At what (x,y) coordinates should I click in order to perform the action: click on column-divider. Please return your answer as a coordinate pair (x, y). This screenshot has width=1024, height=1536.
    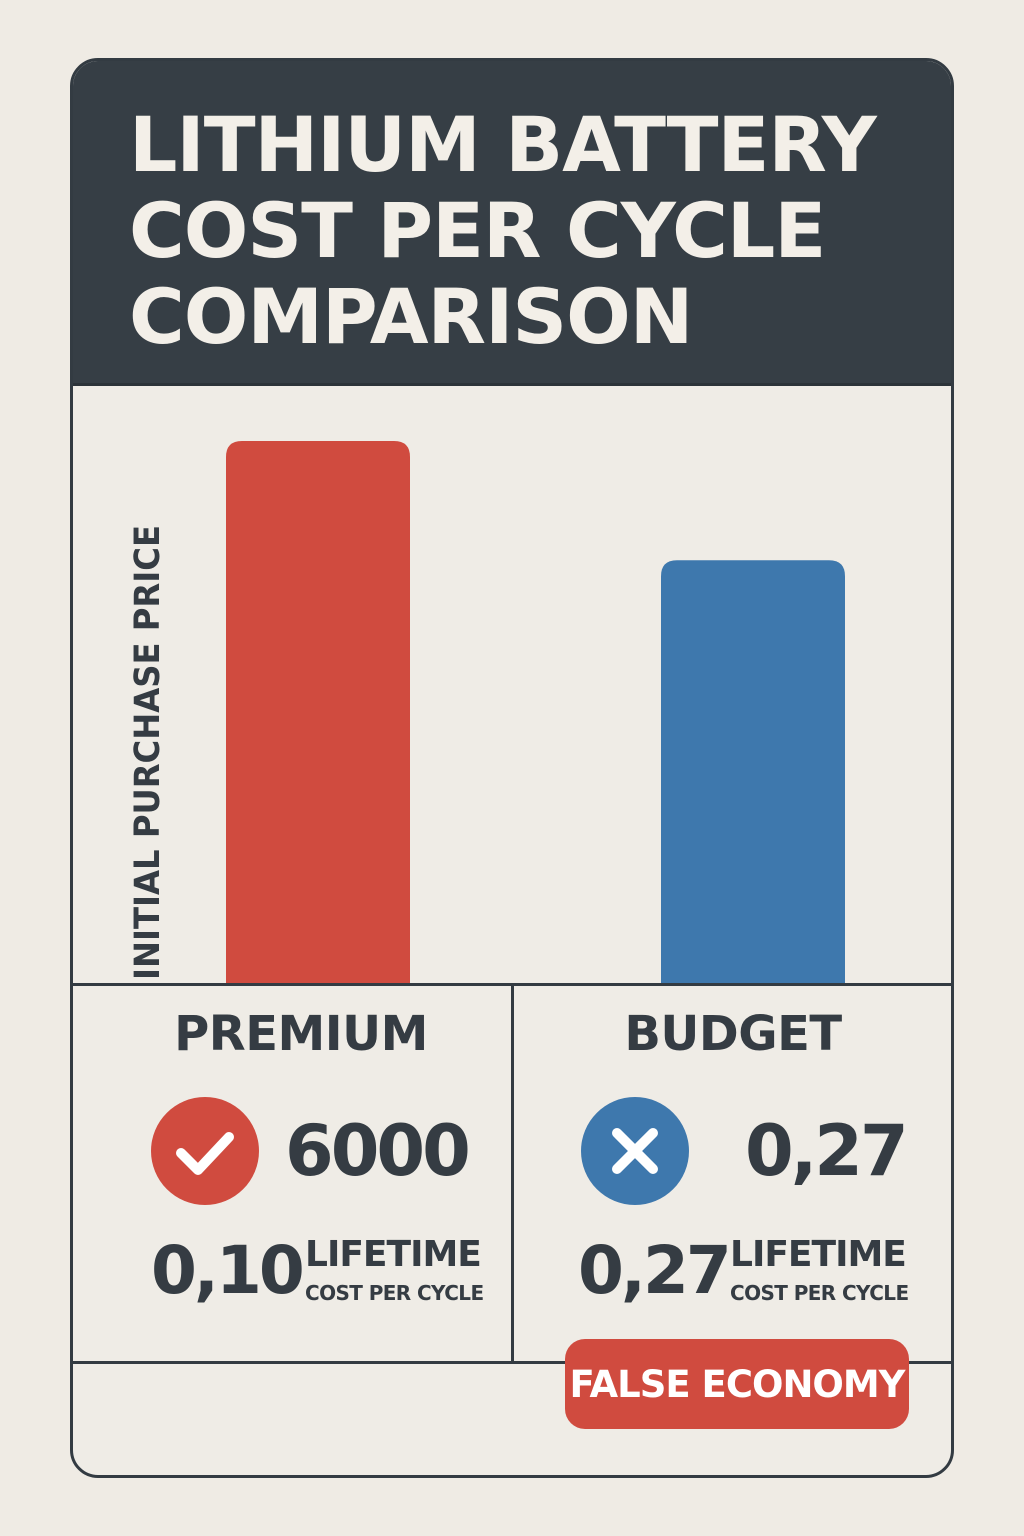
    Looking at the image, I should click on (512, 1172).